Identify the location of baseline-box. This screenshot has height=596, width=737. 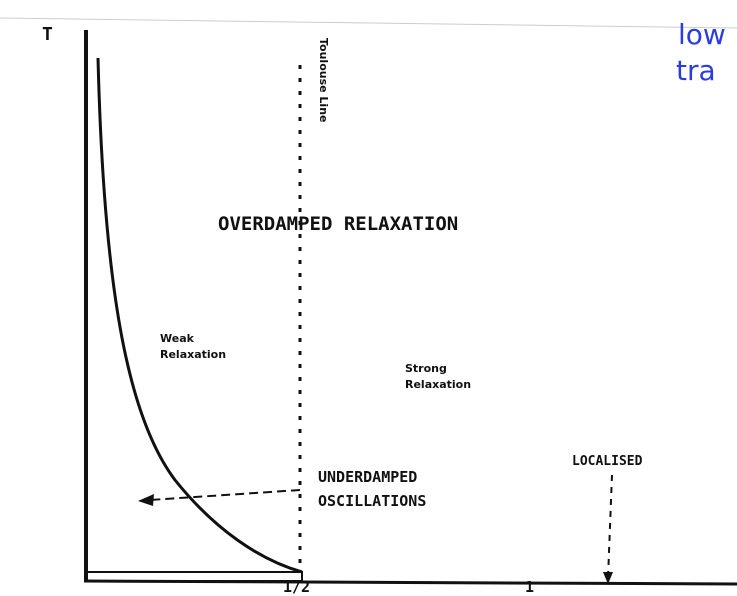
(194, 576).